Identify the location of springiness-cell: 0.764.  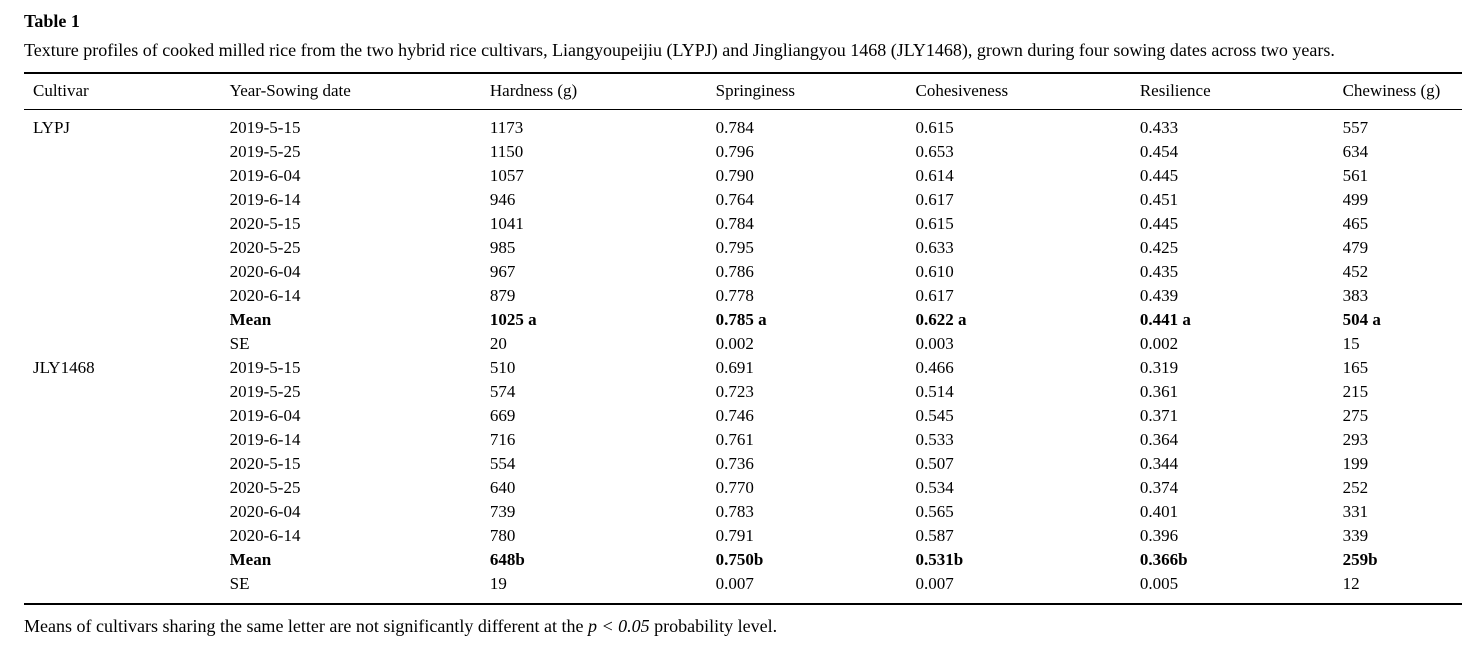
(734, 199).